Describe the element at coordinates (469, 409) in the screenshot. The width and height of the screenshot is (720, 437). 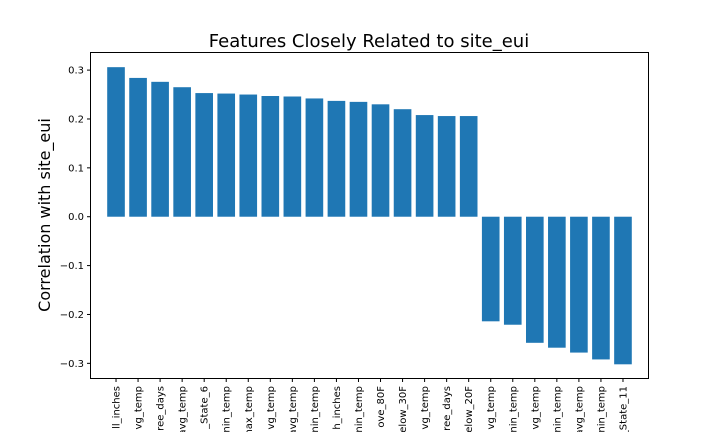
I see `x-tick-label: elow_20F` at that location.